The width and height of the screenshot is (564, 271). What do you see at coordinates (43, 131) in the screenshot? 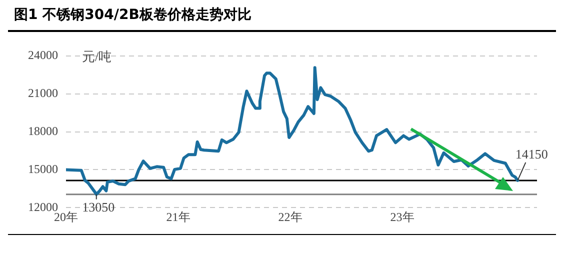
I see `y-tick-label: 18000` at bounding box center [43, 131].